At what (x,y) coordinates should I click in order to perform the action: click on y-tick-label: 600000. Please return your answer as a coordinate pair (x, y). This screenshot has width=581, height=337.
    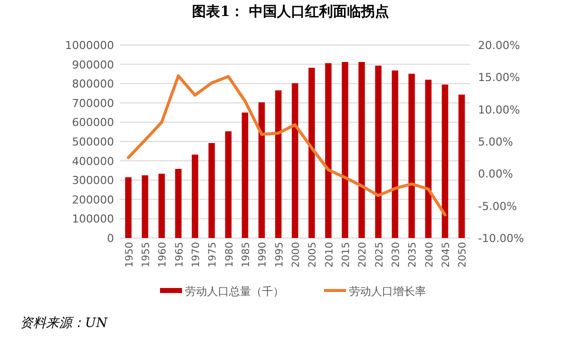
    Looking at the image, I should click on (93, 123).